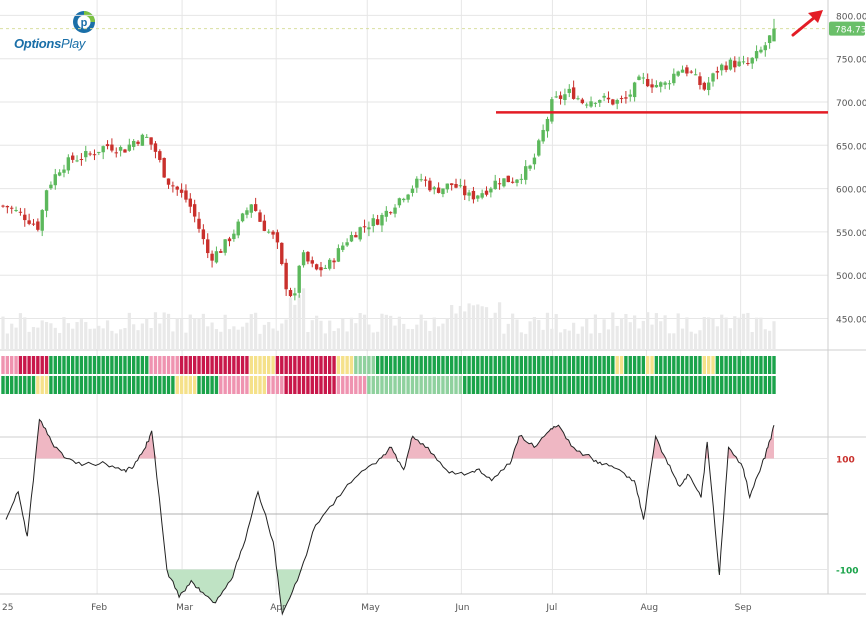 The height and width of the screenshot is (628, 866). What do you see at coordinates (847, 28) in the screenshot?
I see `last-price-tag: 784.73` at bounding box center [847, 28].